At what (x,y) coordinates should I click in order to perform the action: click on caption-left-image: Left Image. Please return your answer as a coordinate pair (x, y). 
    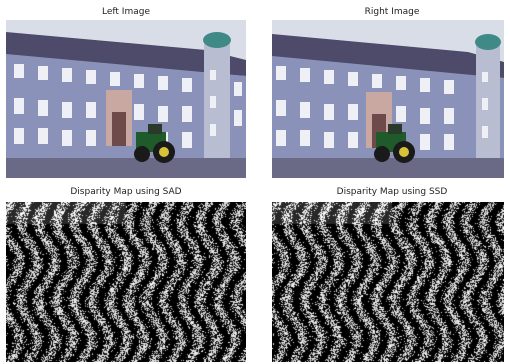
    Looking at the image, I should click on (126, 12).